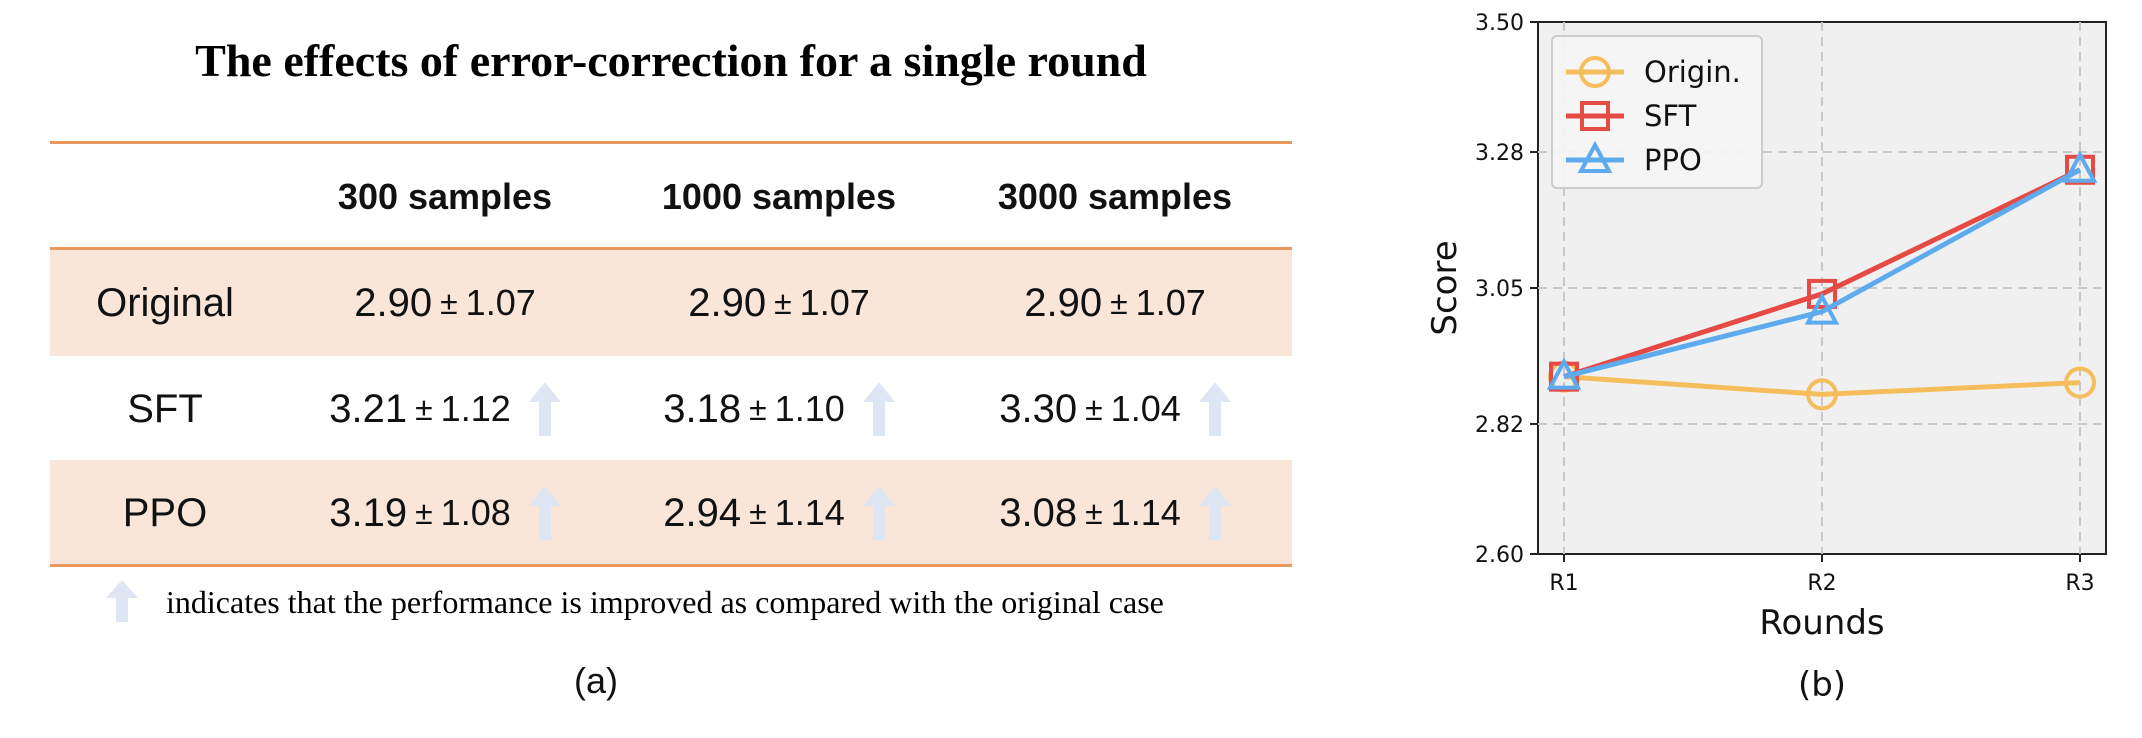 The width and height of the screenshot is (2142, 738). I want to click on x-tick-label: R1, so click(1563, 583).